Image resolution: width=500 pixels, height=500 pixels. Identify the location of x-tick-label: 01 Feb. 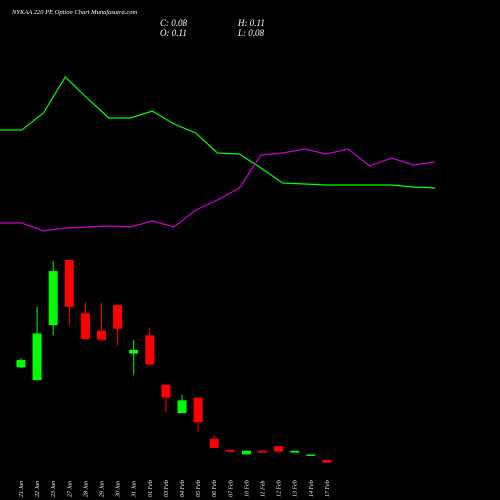
(151, 488).